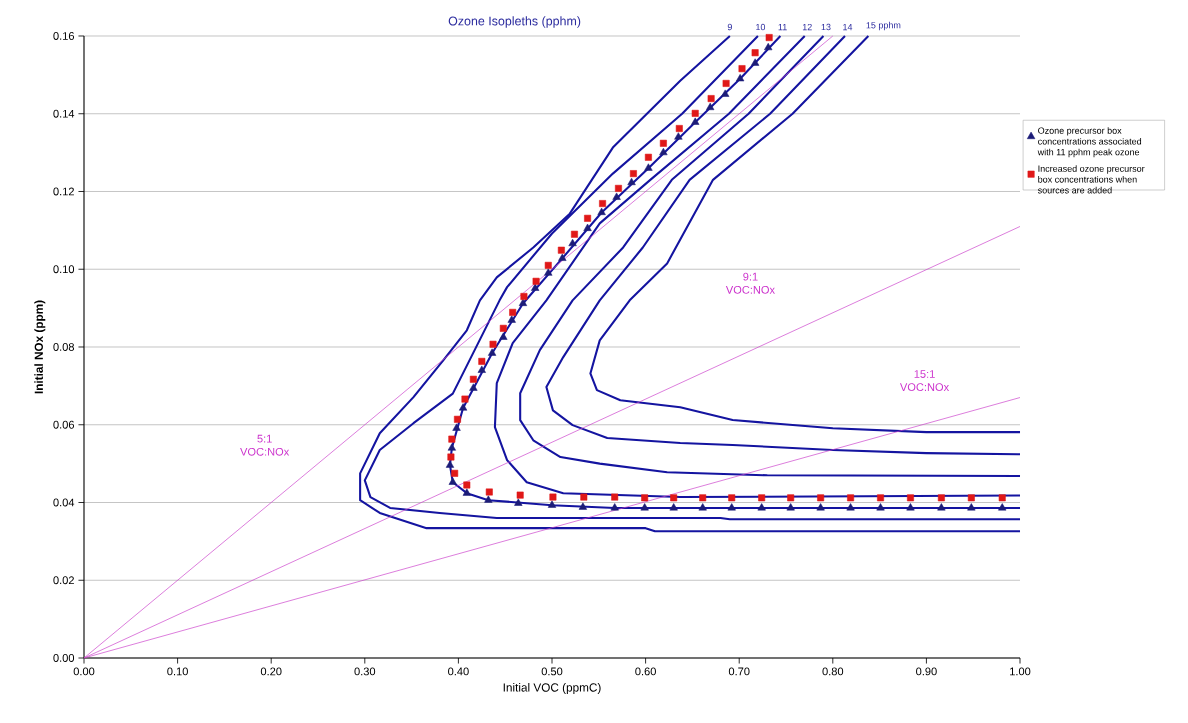 The image size is (1188, 723). I want to click on series-label: 12, so click(807, 27).